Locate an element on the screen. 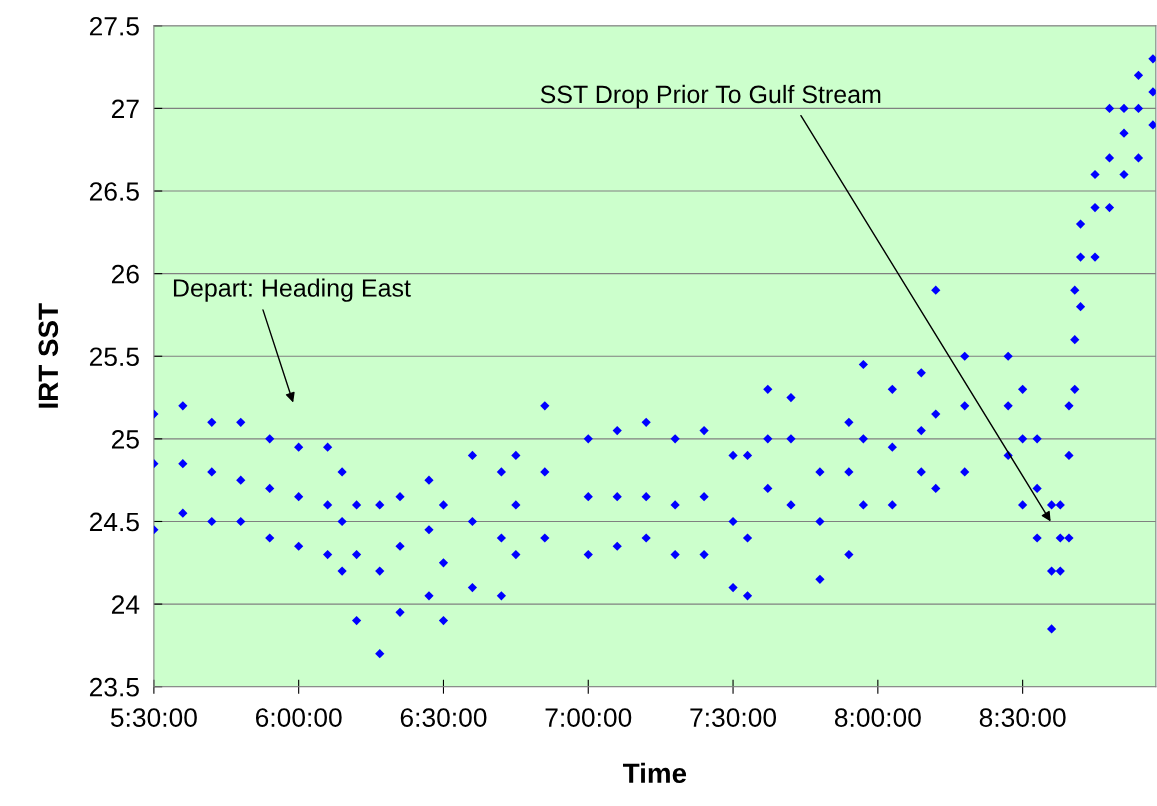 This screenshot has height=806, width=1157. y-tick-label: 25 is located at coordinates (125, 439).